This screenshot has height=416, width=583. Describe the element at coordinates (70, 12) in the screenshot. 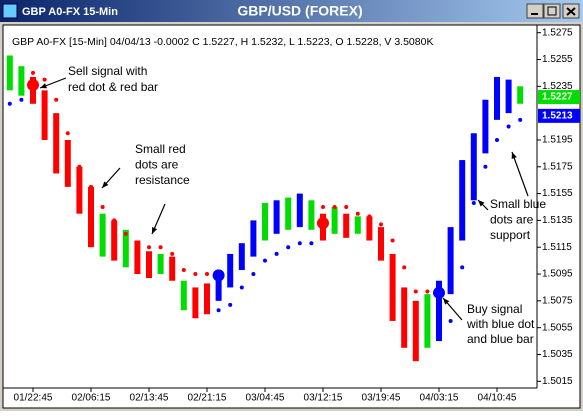

I see `window-title: GBP A0-FX 15-Min` at that location.